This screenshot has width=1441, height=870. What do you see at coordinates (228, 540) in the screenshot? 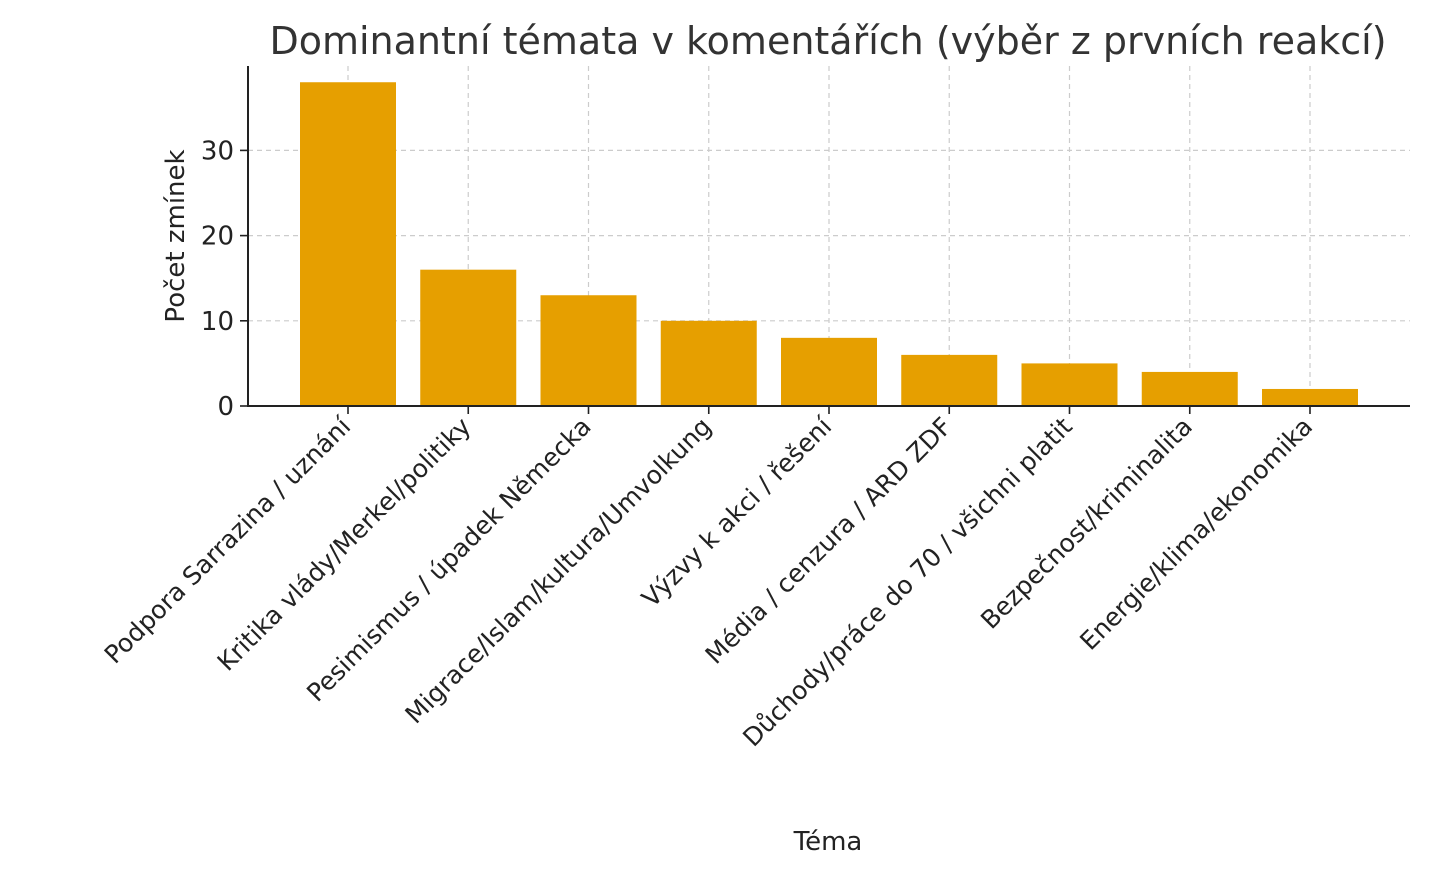
I see `x-tick-label: Podpora Sarrazina / uznání` at bounding box center [228, 540].